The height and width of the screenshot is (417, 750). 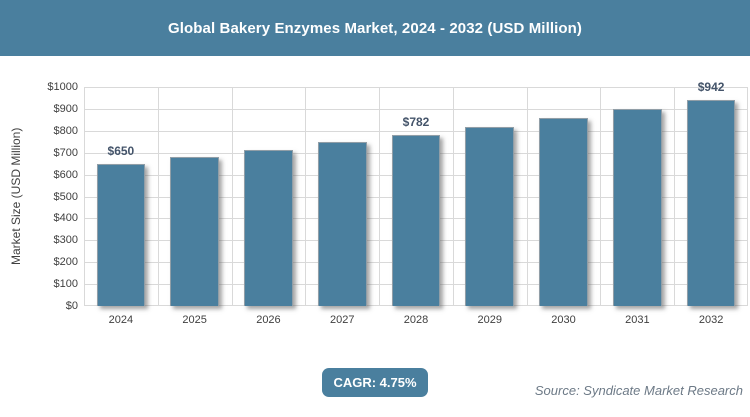 I want to click on y-tick-label: $100, so click(x=65, y=284).